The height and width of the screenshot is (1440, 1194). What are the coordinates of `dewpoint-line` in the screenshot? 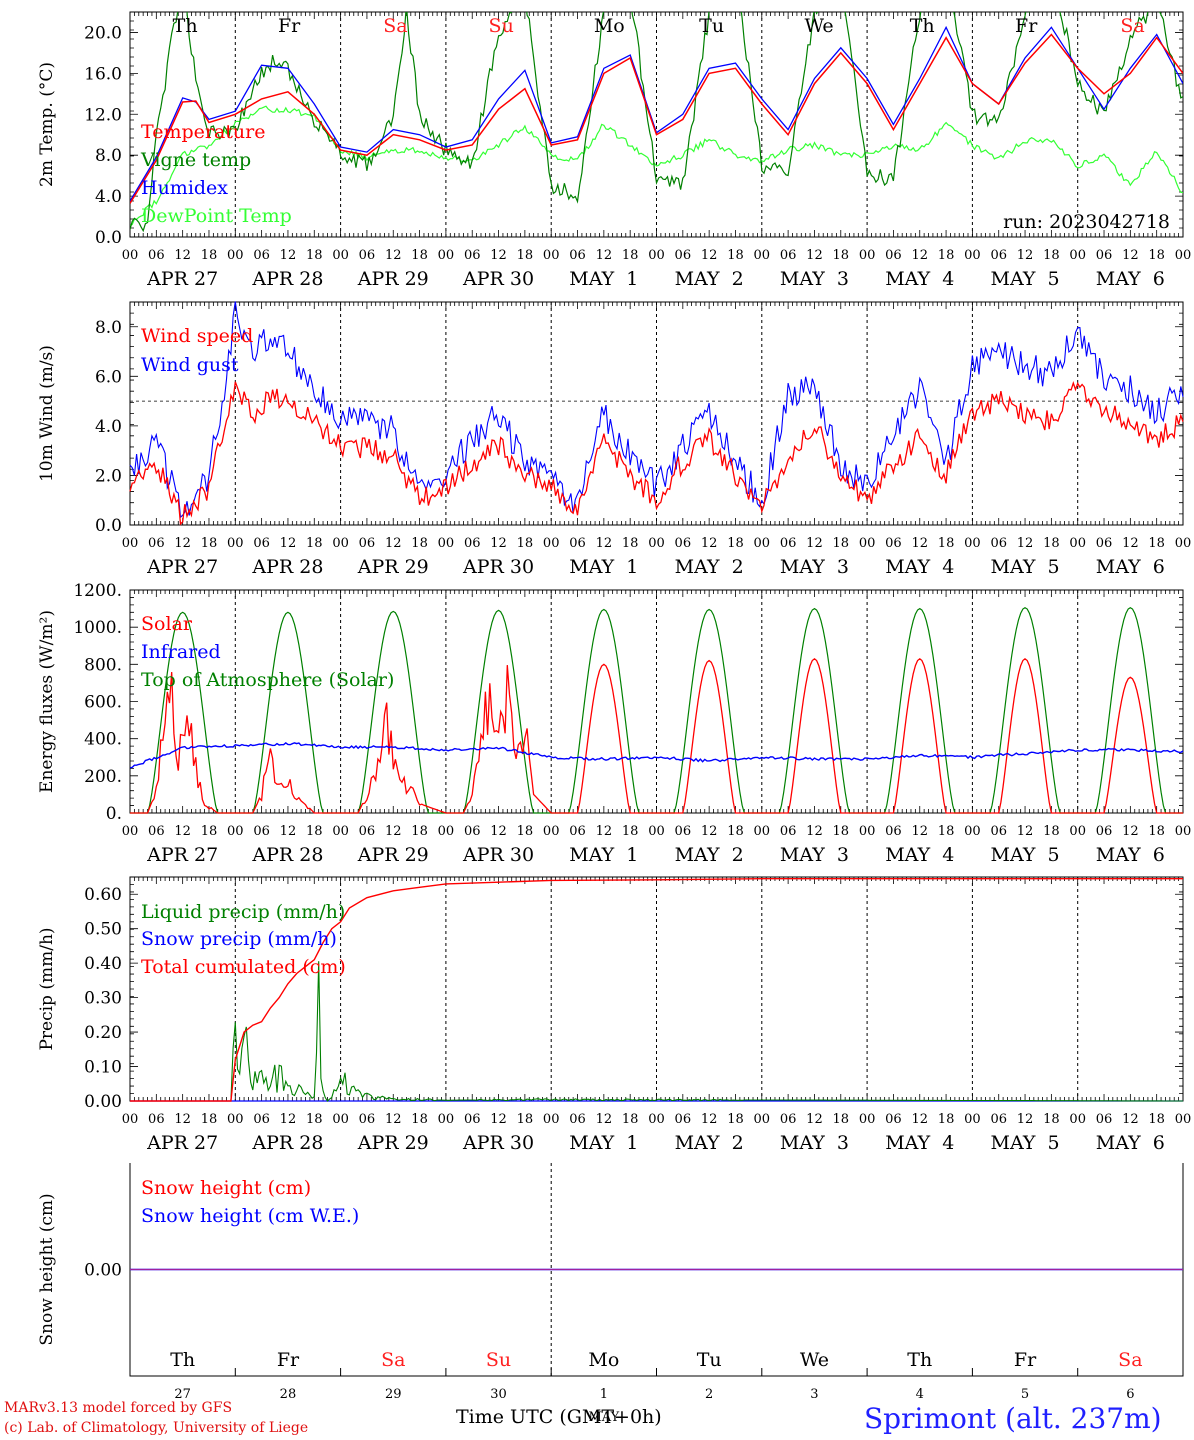 It's located at (656, 165).